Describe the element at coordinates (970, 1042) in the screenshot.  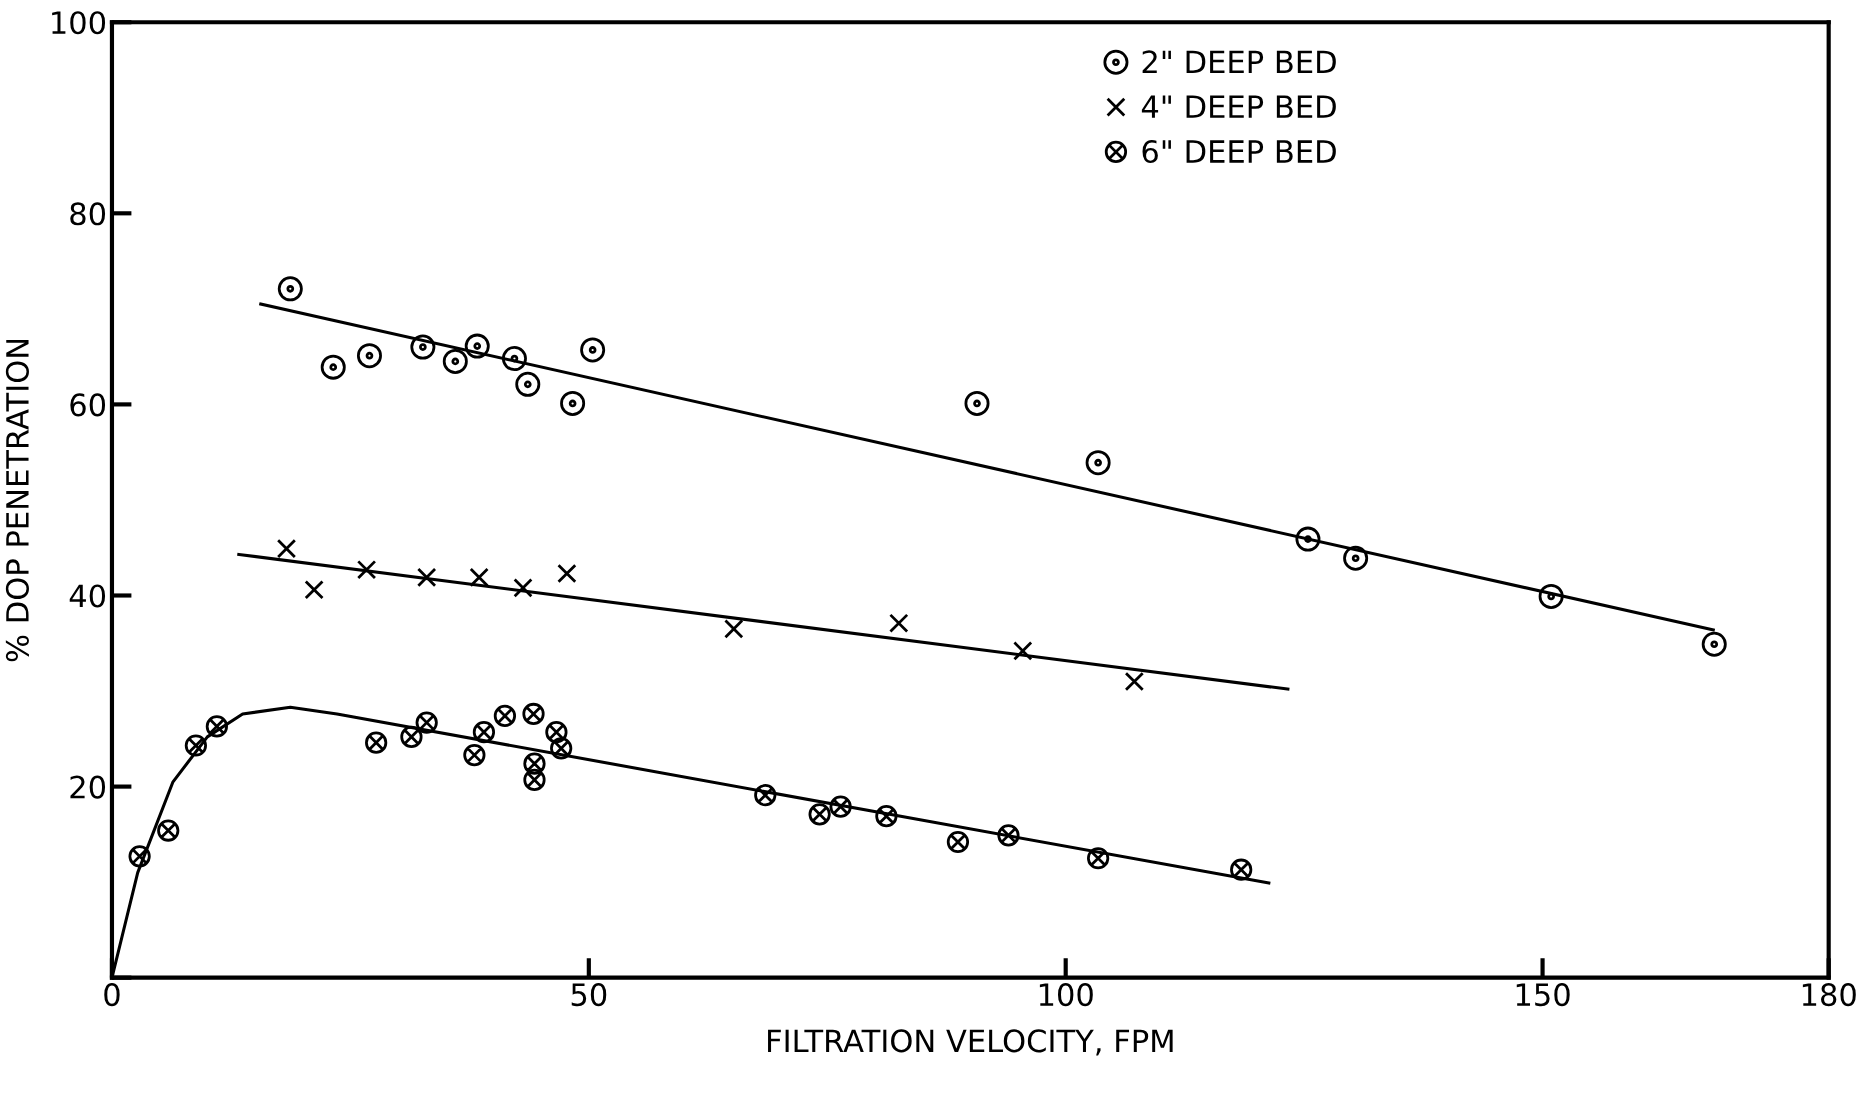
I see `x-axis-title: FILTRATION VELOCITY, FPM` at that location.